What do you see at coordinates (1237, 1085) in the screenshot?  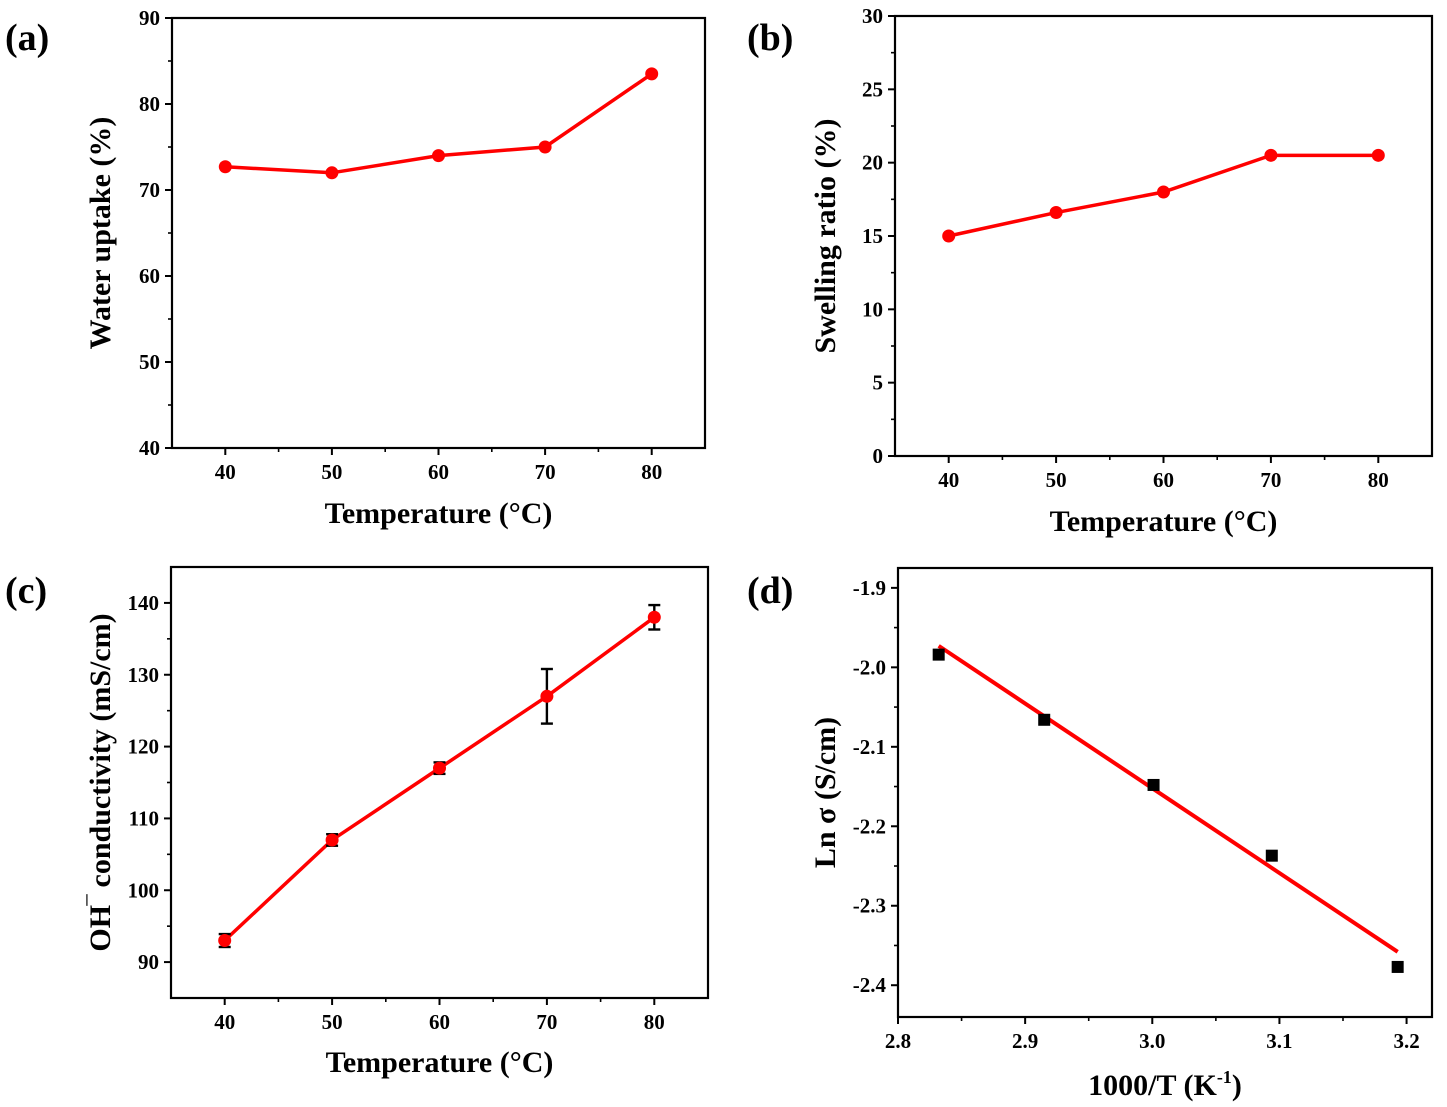 I see `x-axis-title-end: )` at bounding box center [1237, 1085].